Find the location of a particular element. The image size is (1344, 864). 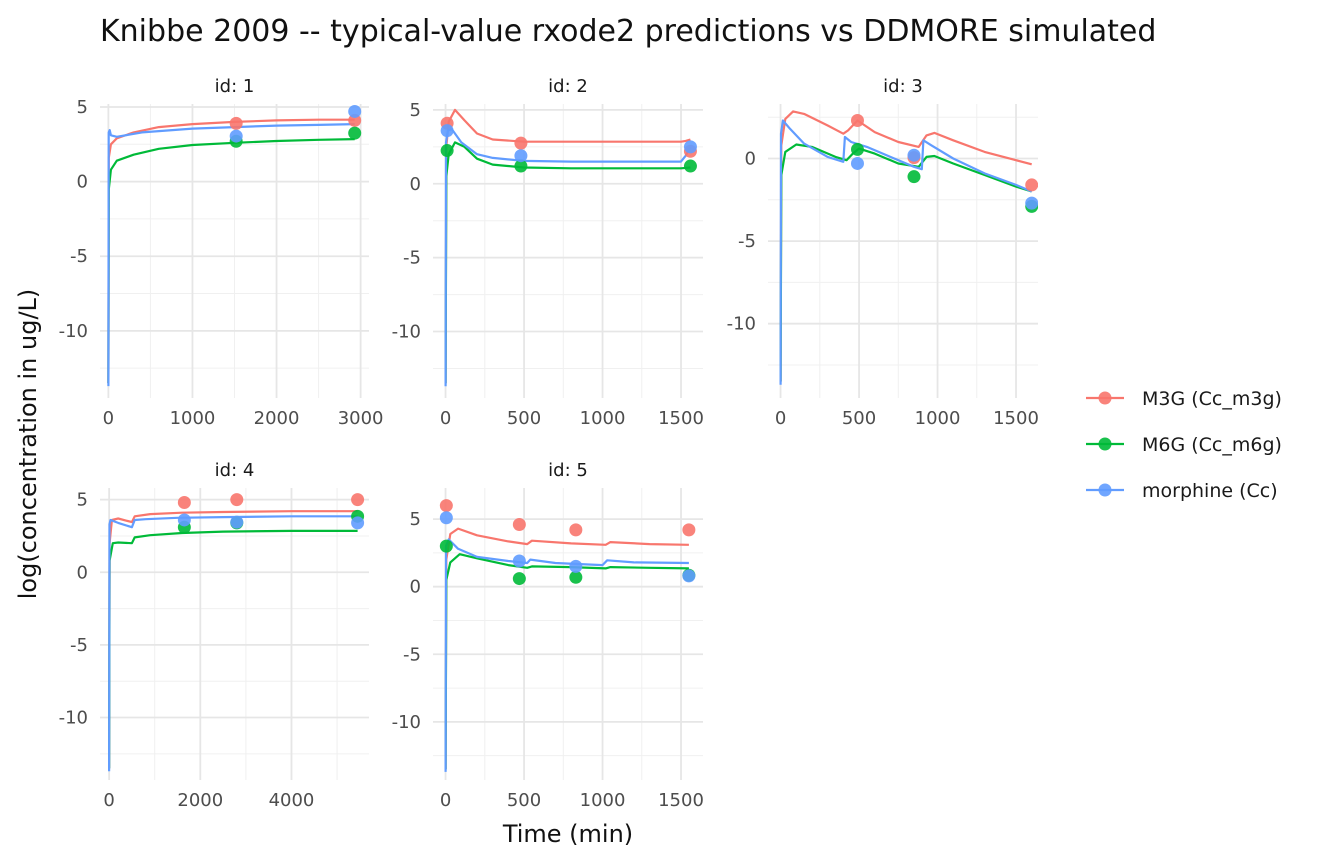

panel-4: id: 4 0 2000 4000 -10 -5 0 5 is located at coordinates (214, 635).